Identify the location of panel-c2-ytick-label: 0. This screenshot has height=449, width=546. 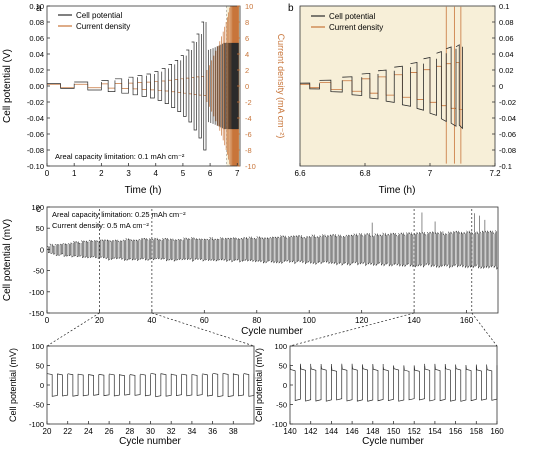
(285, 385).